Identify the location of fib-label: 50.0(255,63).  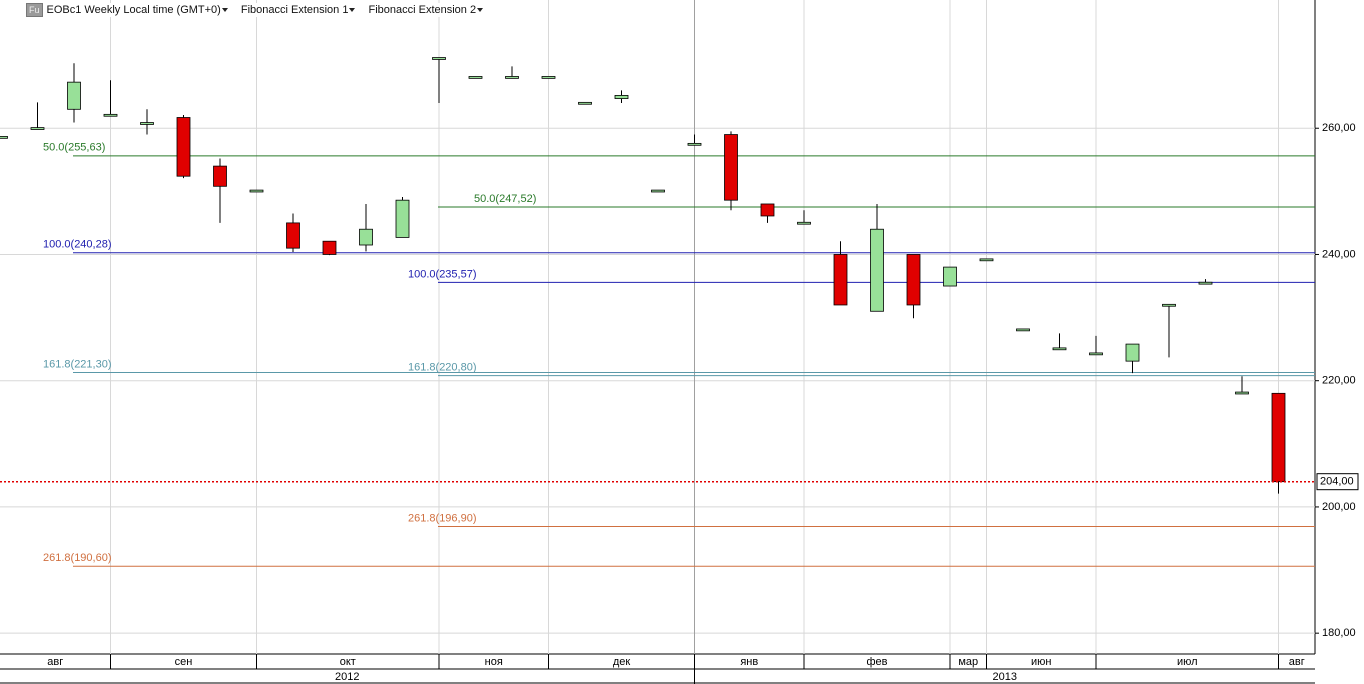
(74, 148).